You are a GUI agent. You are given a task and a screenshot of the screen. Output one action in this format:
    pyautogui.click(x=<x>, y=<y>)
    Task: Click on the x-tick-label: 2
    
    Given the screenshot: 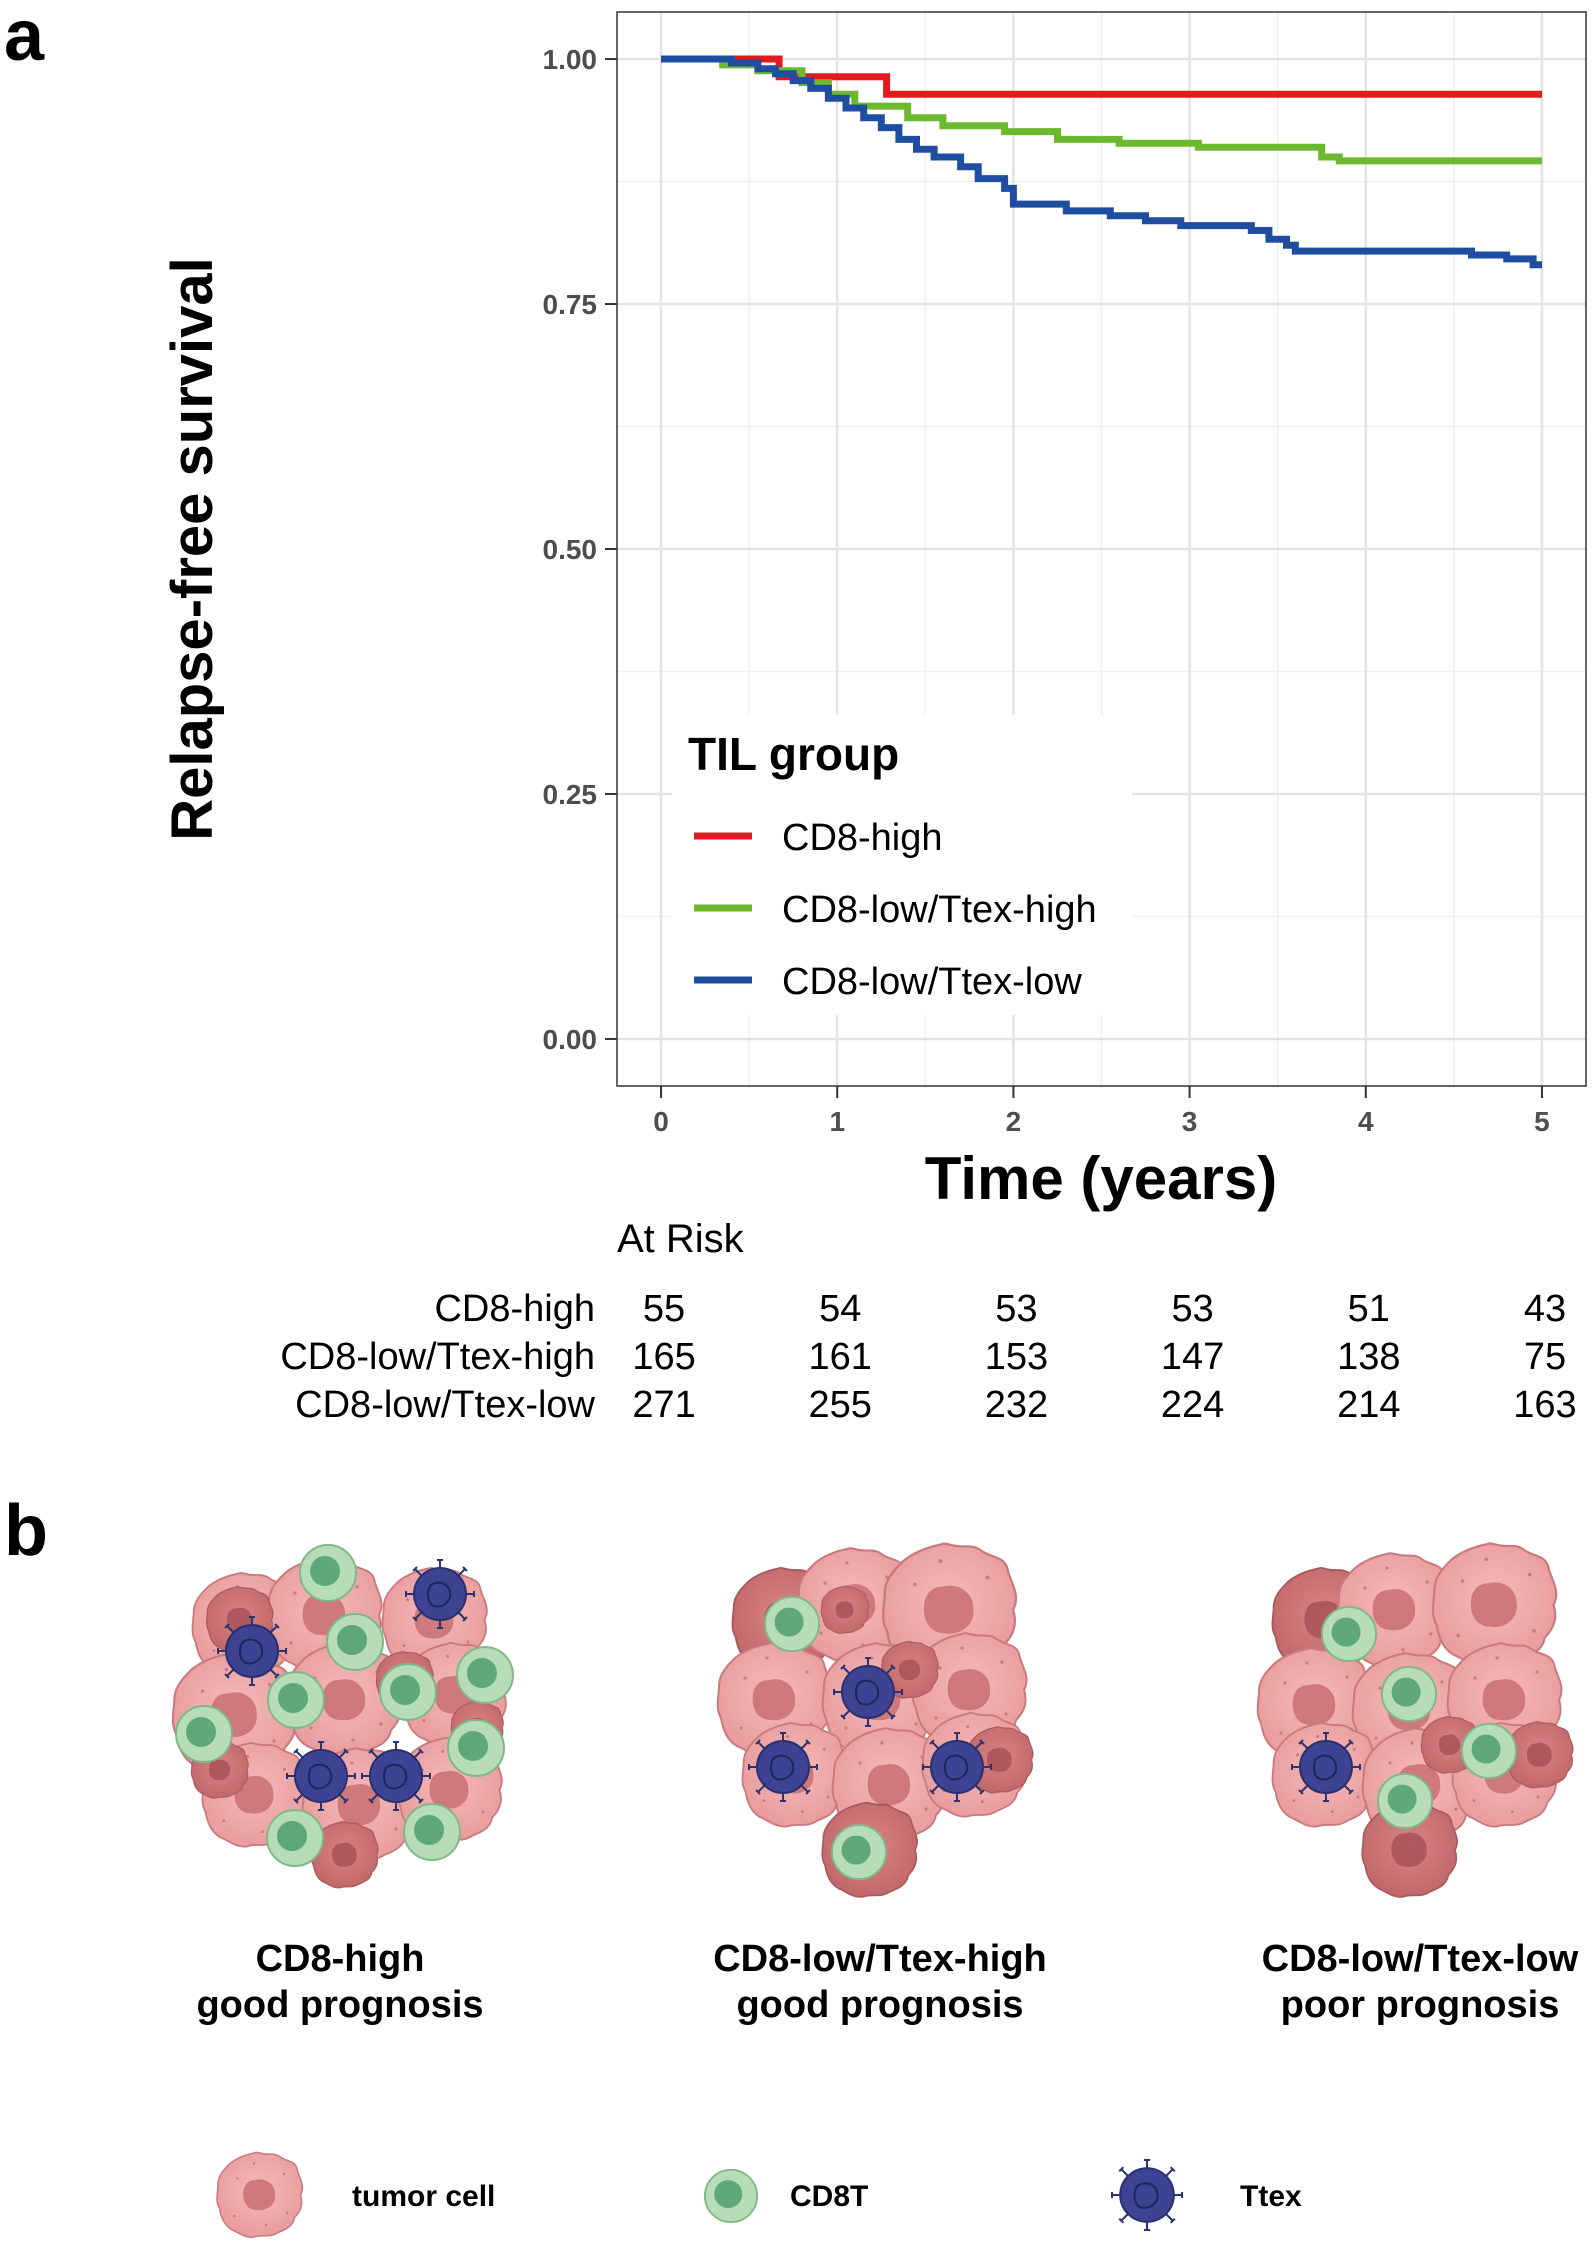 What is the action you would take?
    pyautogui.click(x=1014, y=1121)
    